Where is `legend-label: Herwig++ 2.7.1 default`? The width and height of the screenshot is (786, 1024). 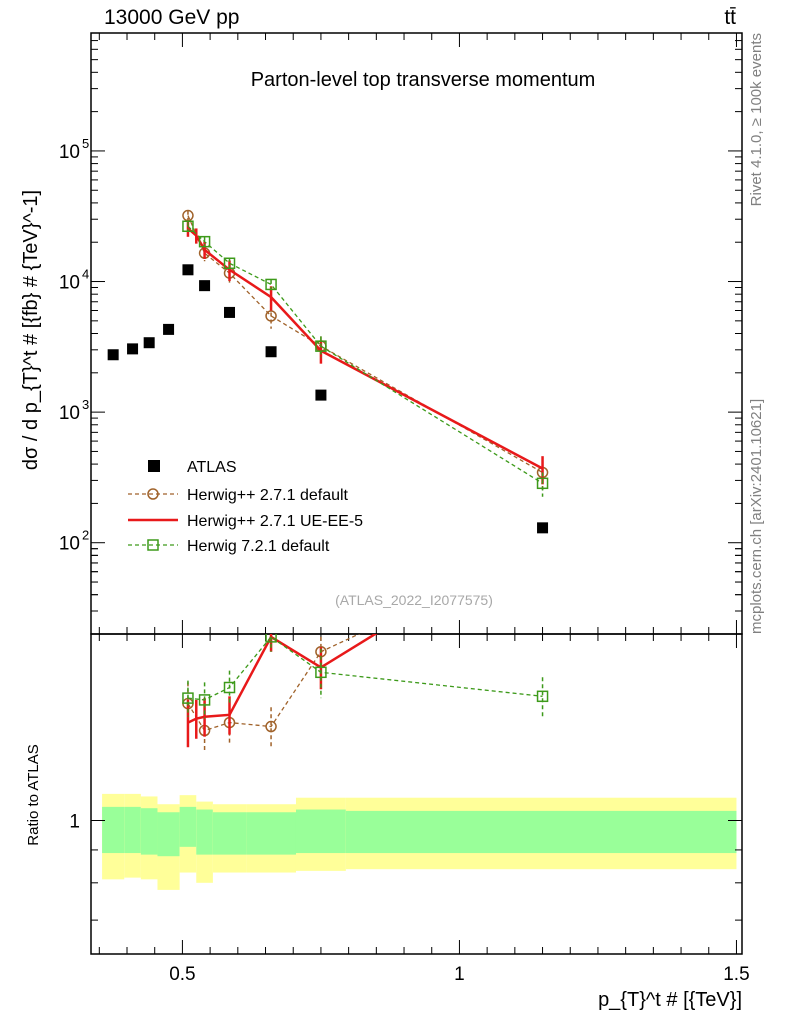 legend-label: Herwig++ 2.7.1 default is located at coordinates (268, 495).